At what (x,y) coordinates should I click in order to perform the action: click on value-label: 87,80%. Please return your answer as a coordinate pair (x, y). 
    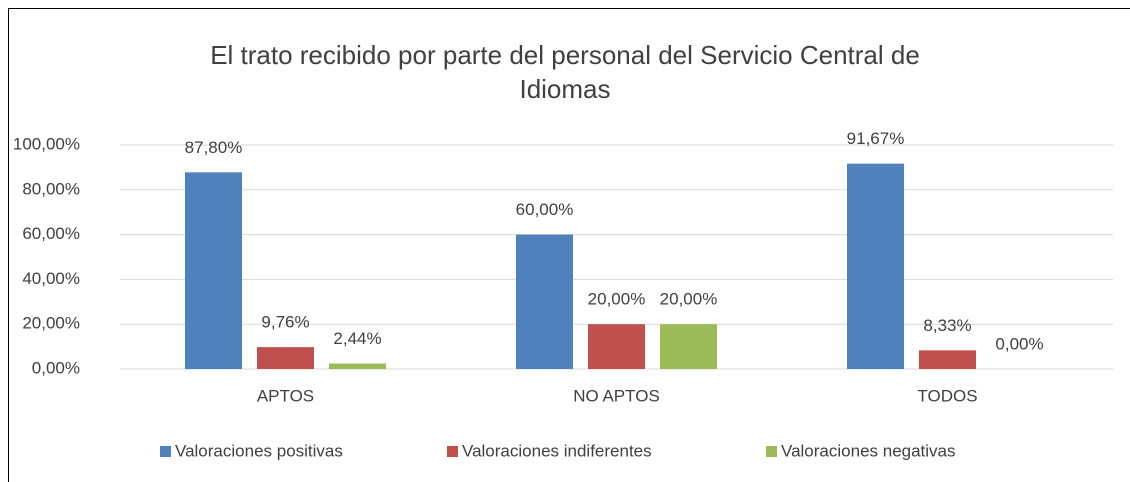
    Looking at the image, I should click on (214, 147).